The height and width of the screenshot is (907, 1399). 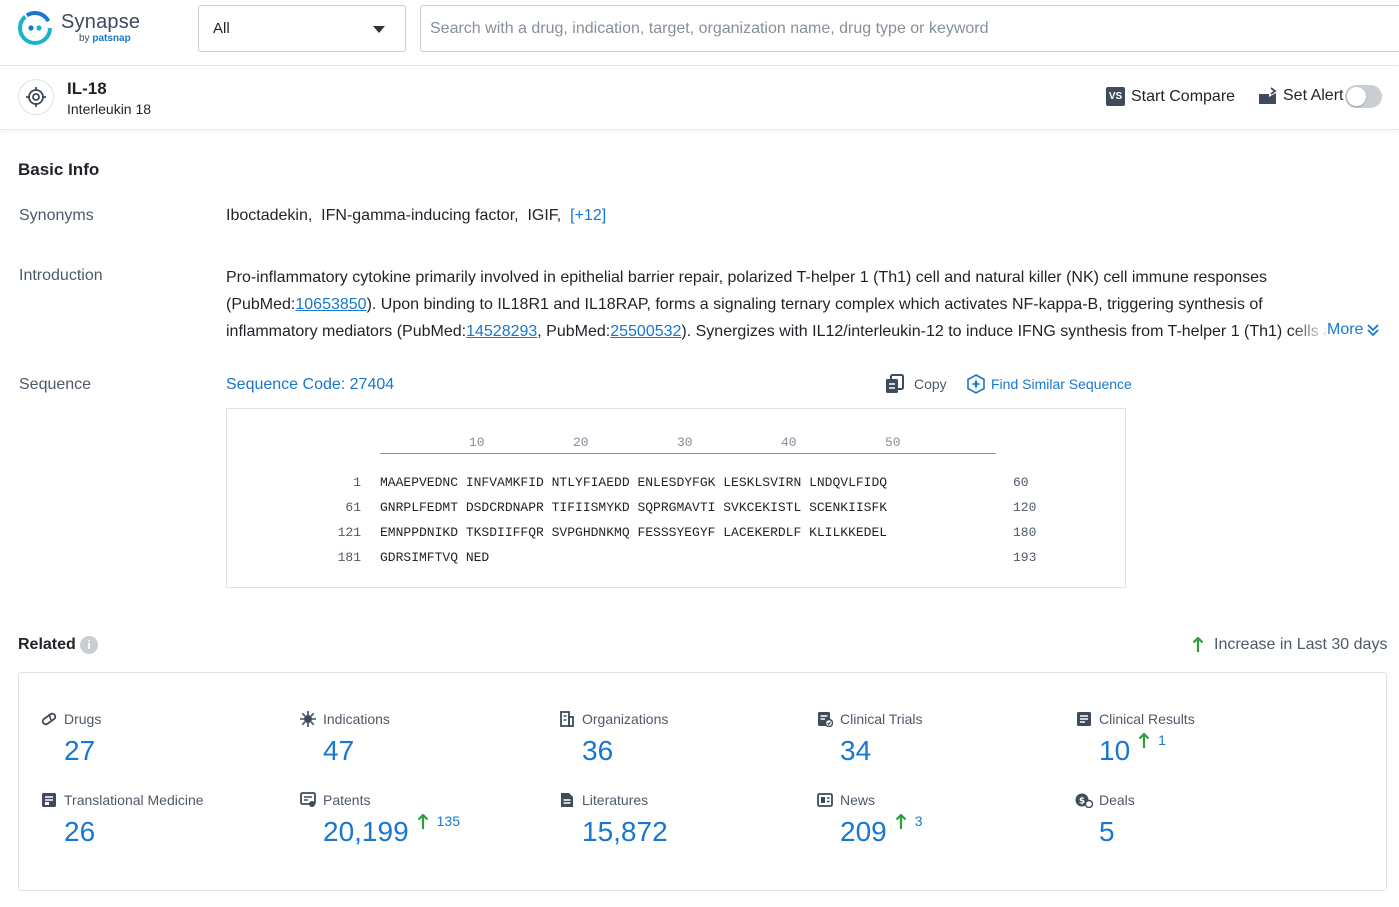 I want to click on stat-value: 27, so click(x=79, y=751).